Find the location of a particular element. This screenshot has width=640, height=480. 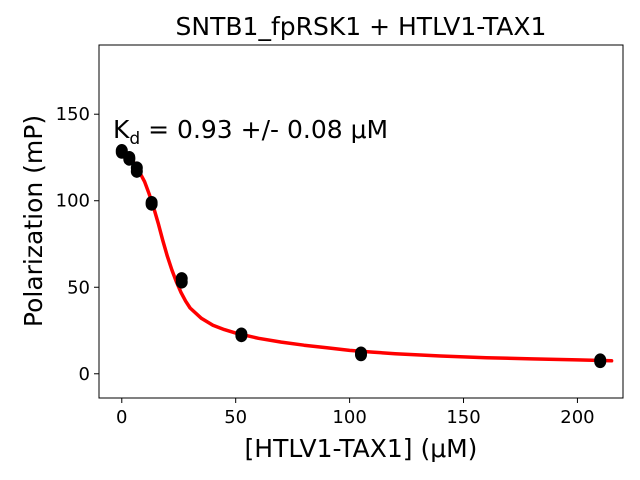

kd-annotation: Kd = 0.93 +/- 0.08 μM is located at coordinates (250, 132).